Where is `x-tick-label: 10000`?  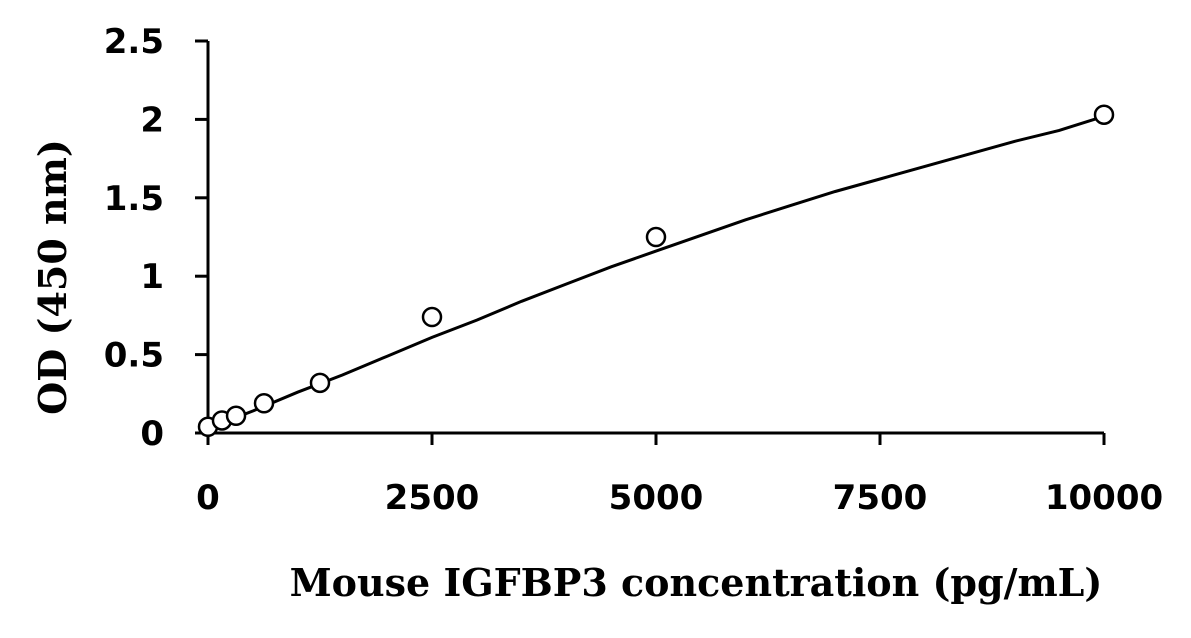
x-tick-label: 10000 is located at coordinates (1104, 498).